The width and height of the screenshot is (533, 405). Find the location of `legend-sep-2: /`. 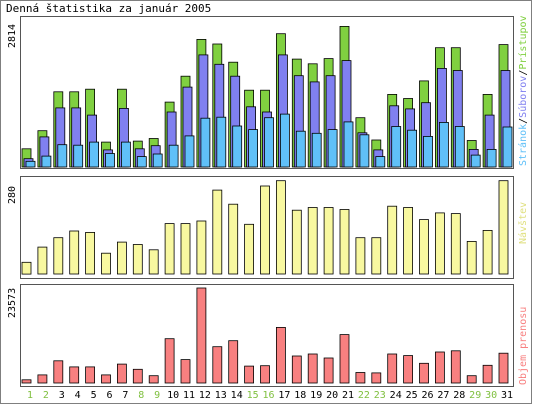

legend-sep-2: / is located at coordinates (523, 73).